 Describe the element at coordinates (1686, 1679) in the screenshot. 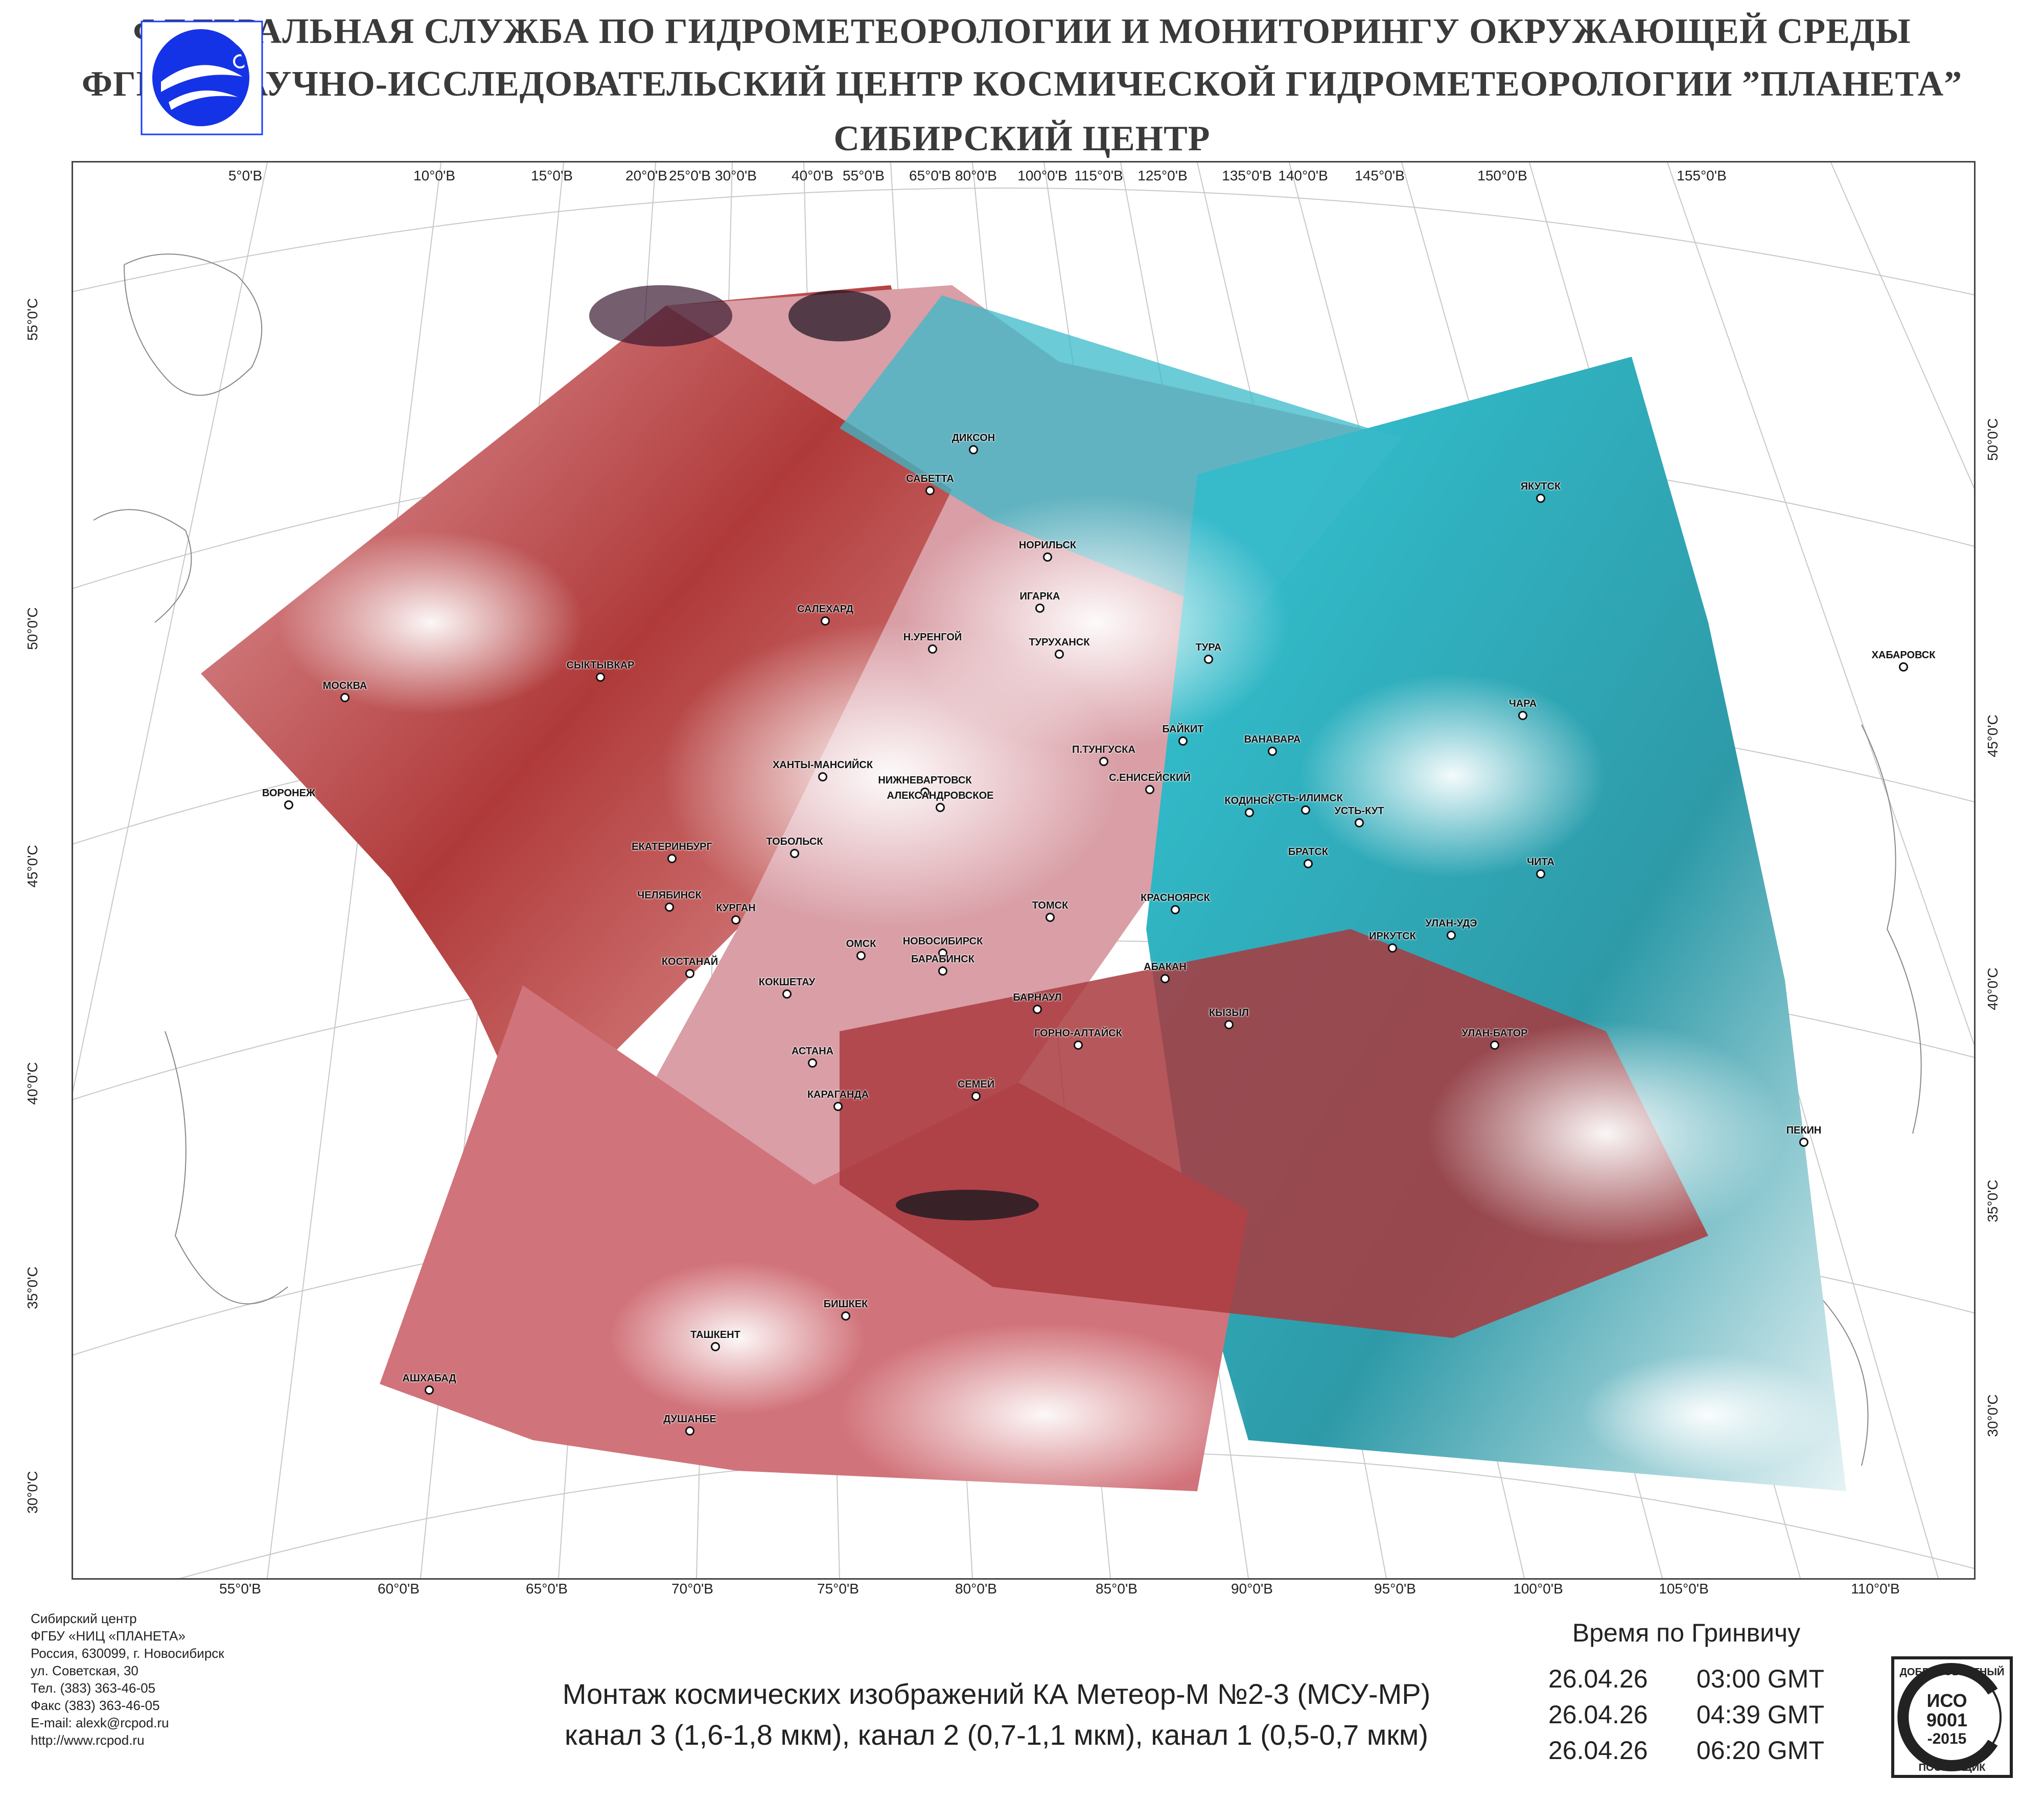

I see `time-row: 26.04.26 03:00 GMT` at that location.